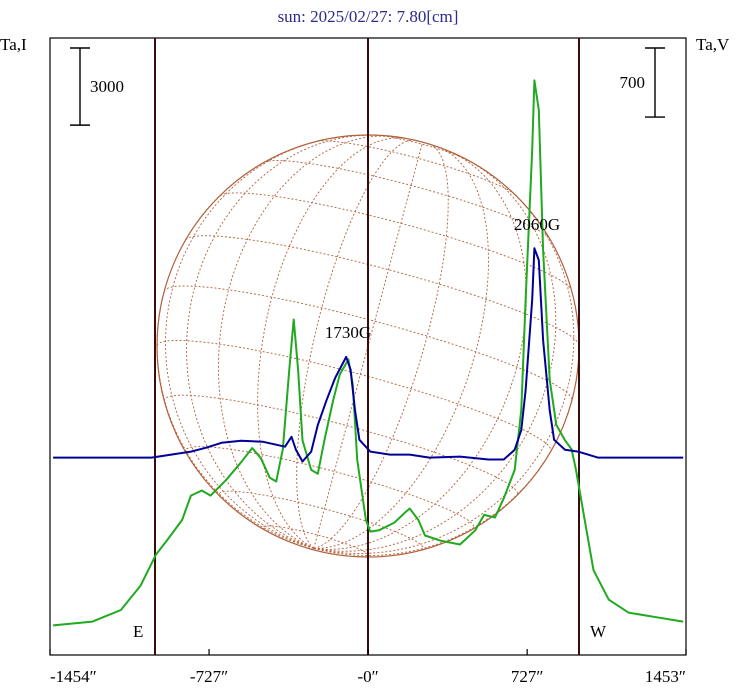 The image size is (739, 689). Describe the element at coordinates (713, 44) in the screenshot. I see `right-axis-label: Ta,V` at that location.